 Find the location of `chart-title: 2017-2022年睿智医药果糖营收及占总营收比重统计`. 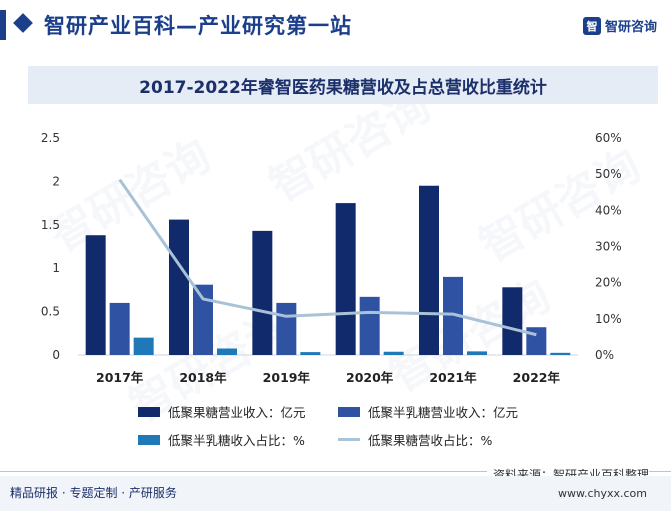

chart-title: 2017-2022年睿智医药果糖营收及占总营收比重统计 is located at coordinates (343, 87).